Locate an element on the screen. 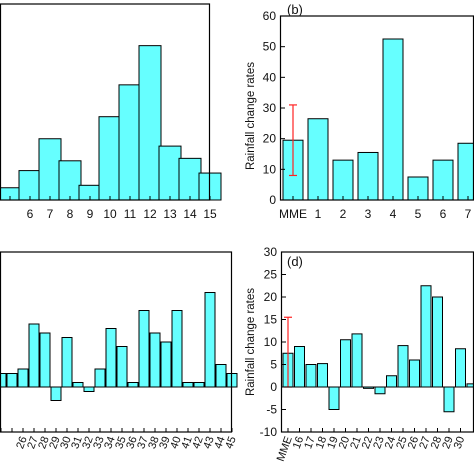 The height and width of the screenshot is (474, 474). x-tick-label: 11 is located at coordinates (130, 214).